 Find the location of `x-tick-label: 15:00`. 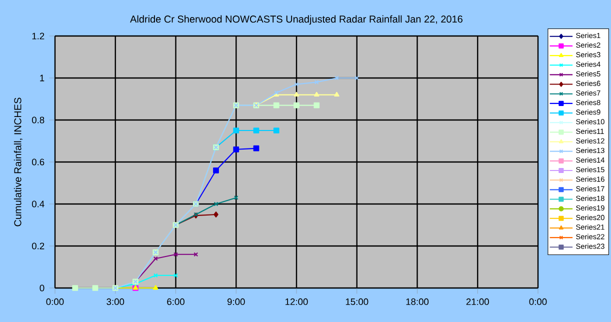

x-tick-label: 15:00 is located at coordinates (357, 302).